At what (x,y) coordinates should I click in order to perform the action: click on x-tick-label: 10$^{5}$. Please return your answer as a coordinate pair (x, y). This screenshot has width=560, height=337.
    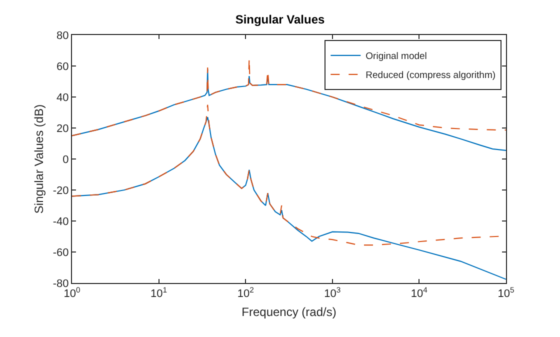
    Looking at the image, I should click on (506, 293).